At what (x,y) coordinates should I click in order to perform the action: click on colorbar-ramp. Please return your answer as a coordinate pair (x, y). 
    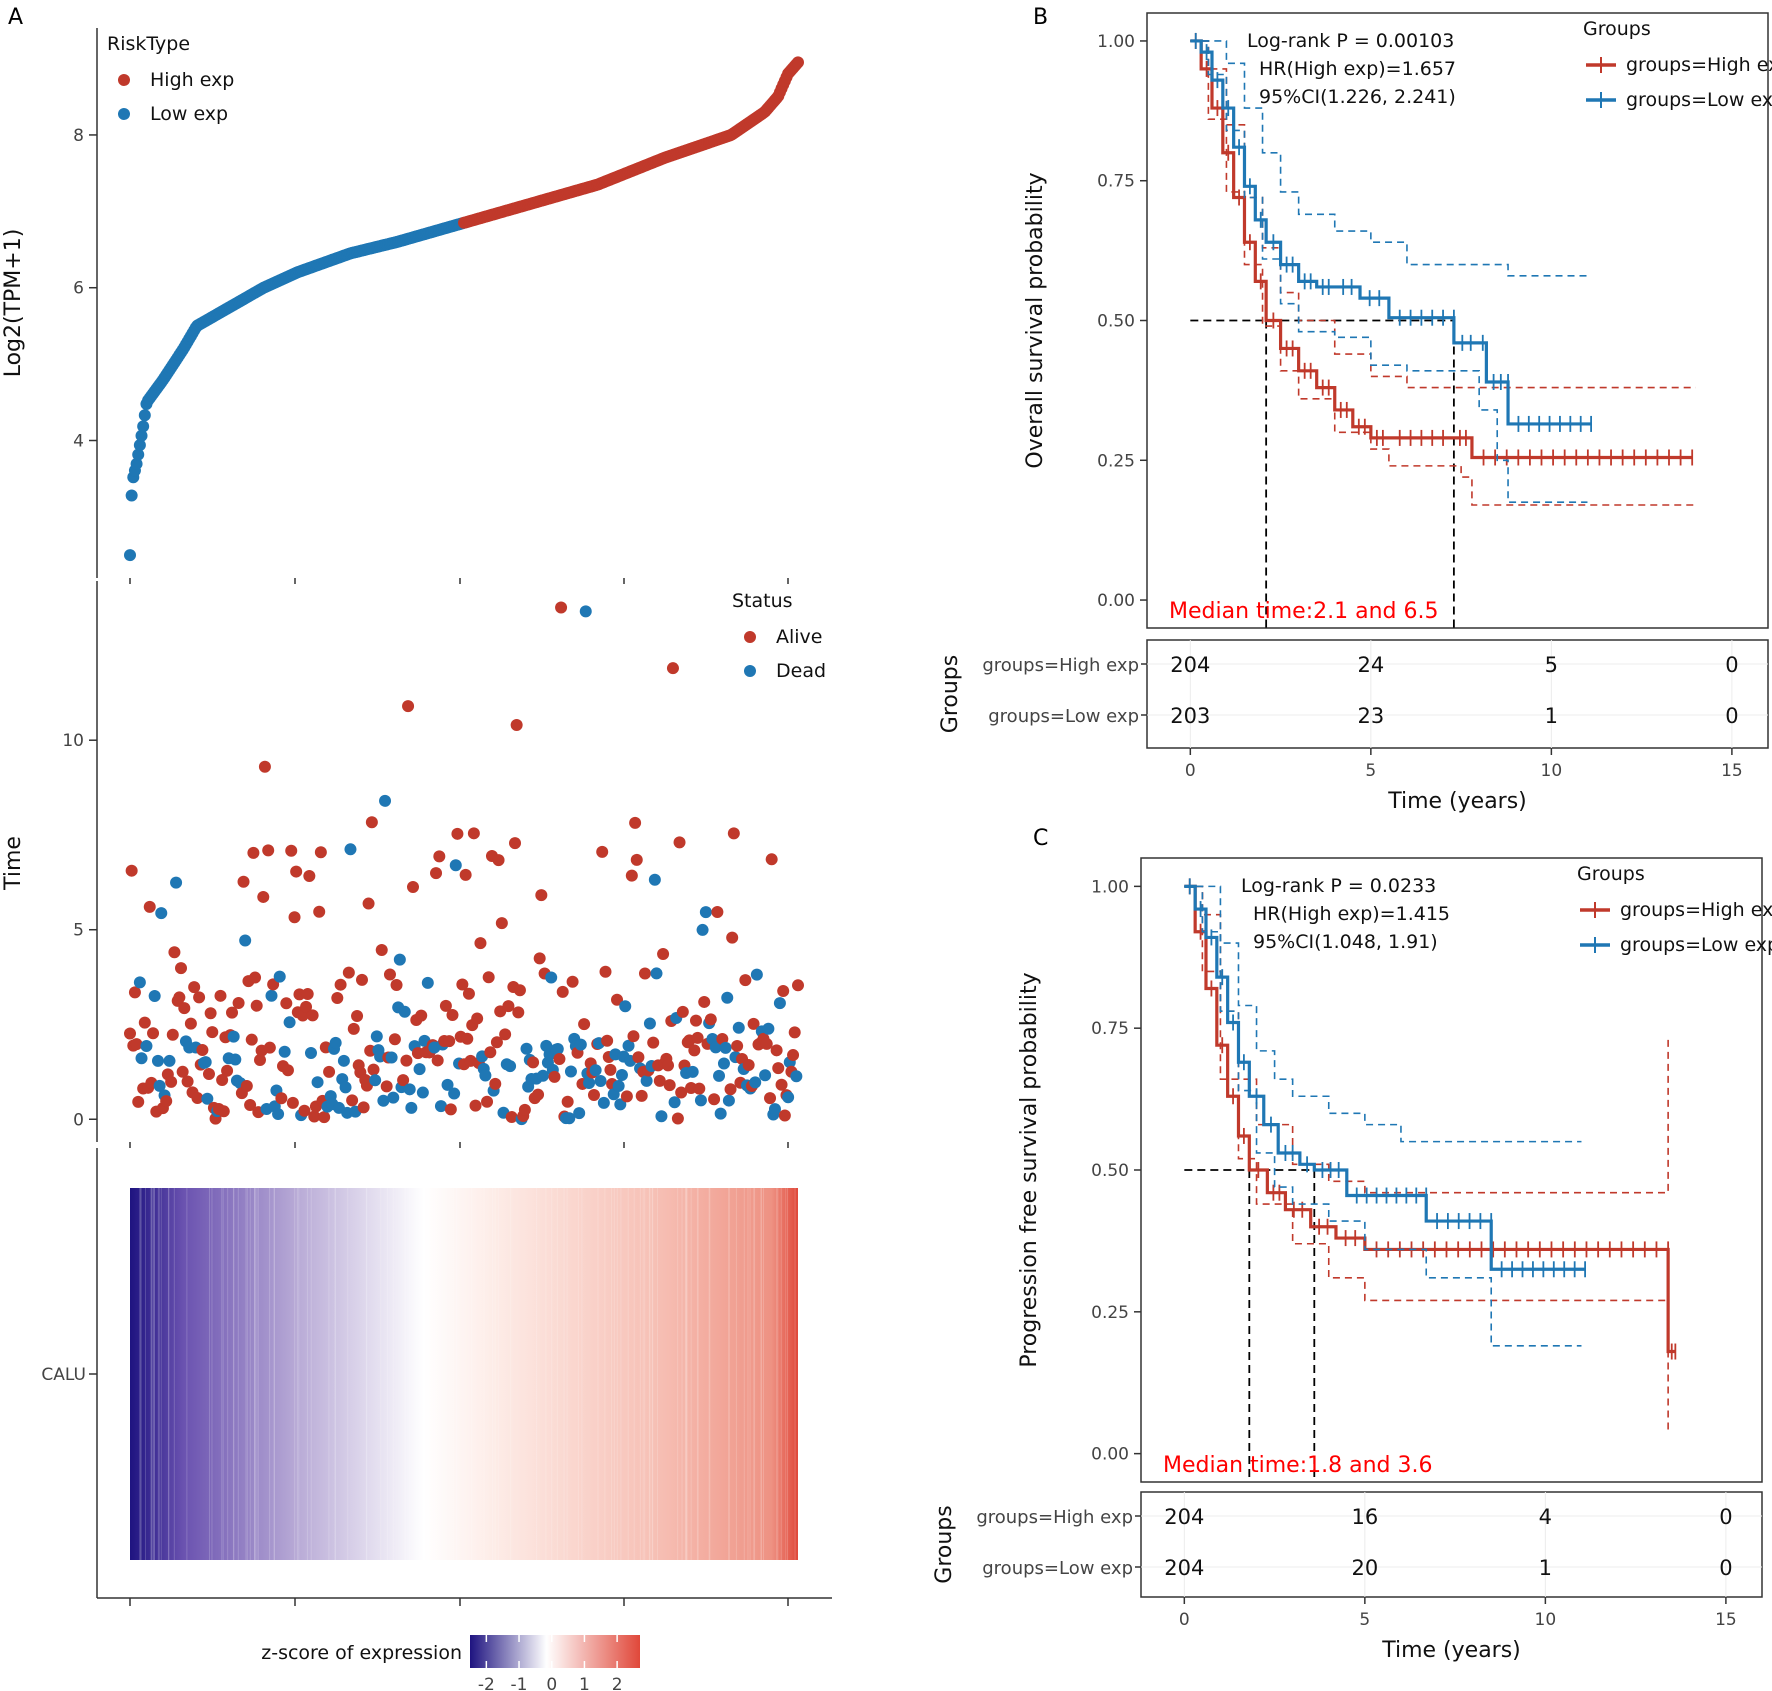
    Looking at the image, I should click on (555, 1651).